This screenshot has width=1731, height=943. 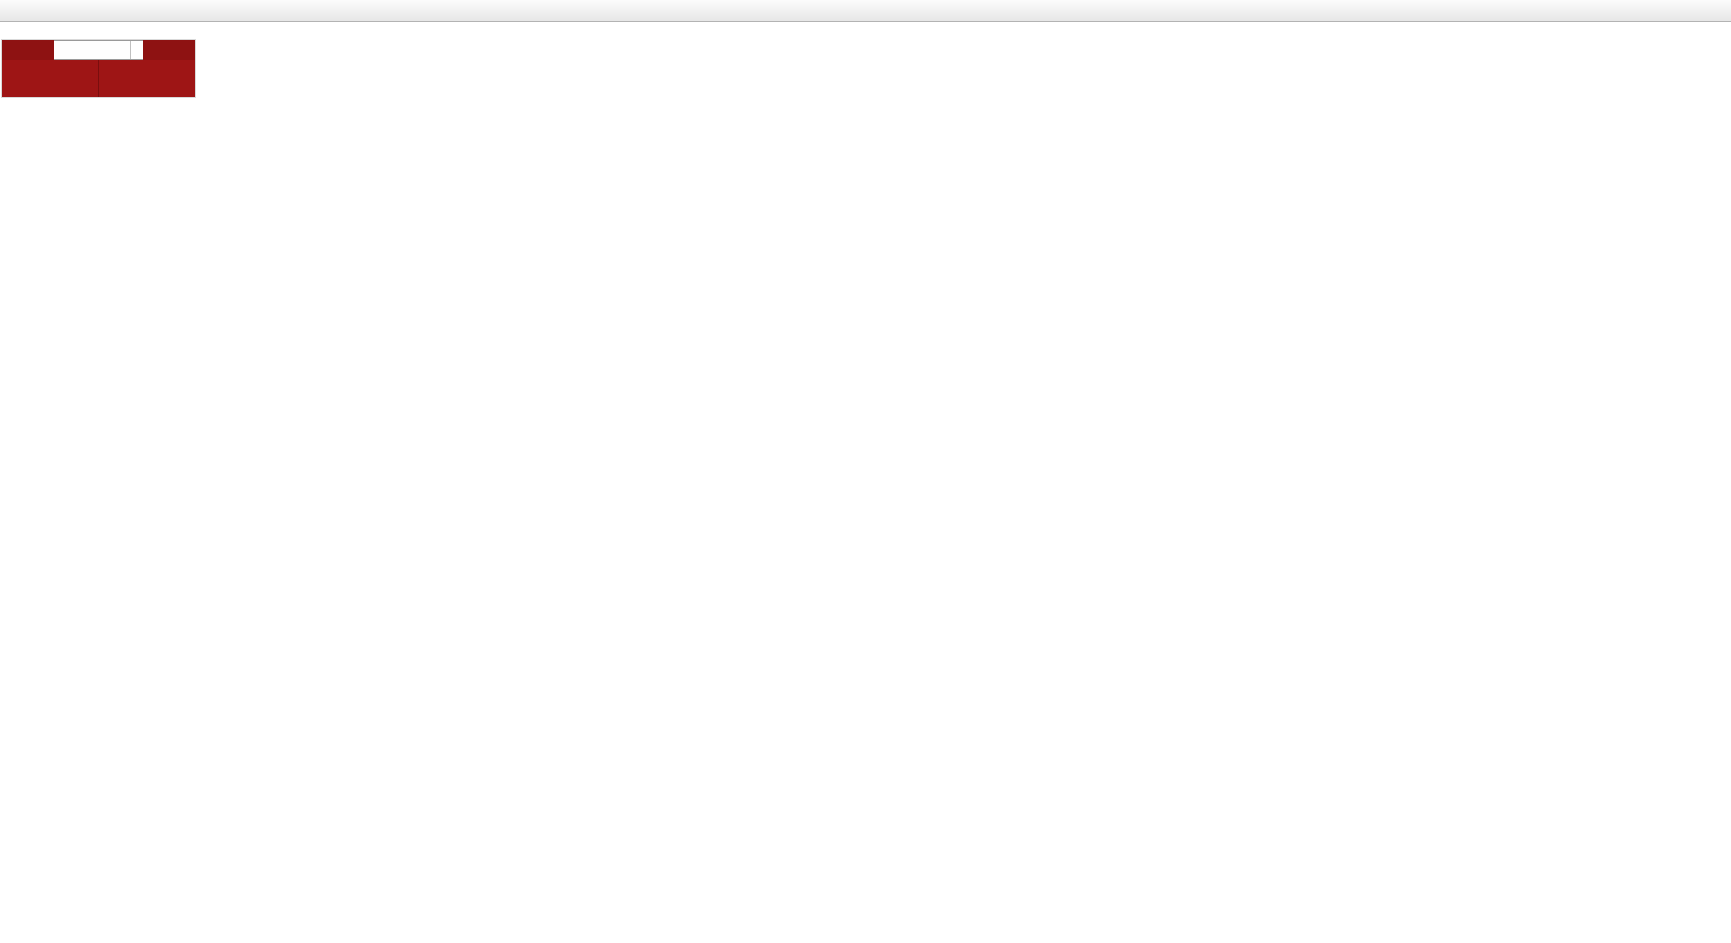 What do you see at coordinates (137, 54) in the screenshot?
I see `volume-decrease-button` at bounding box center [137, 54].